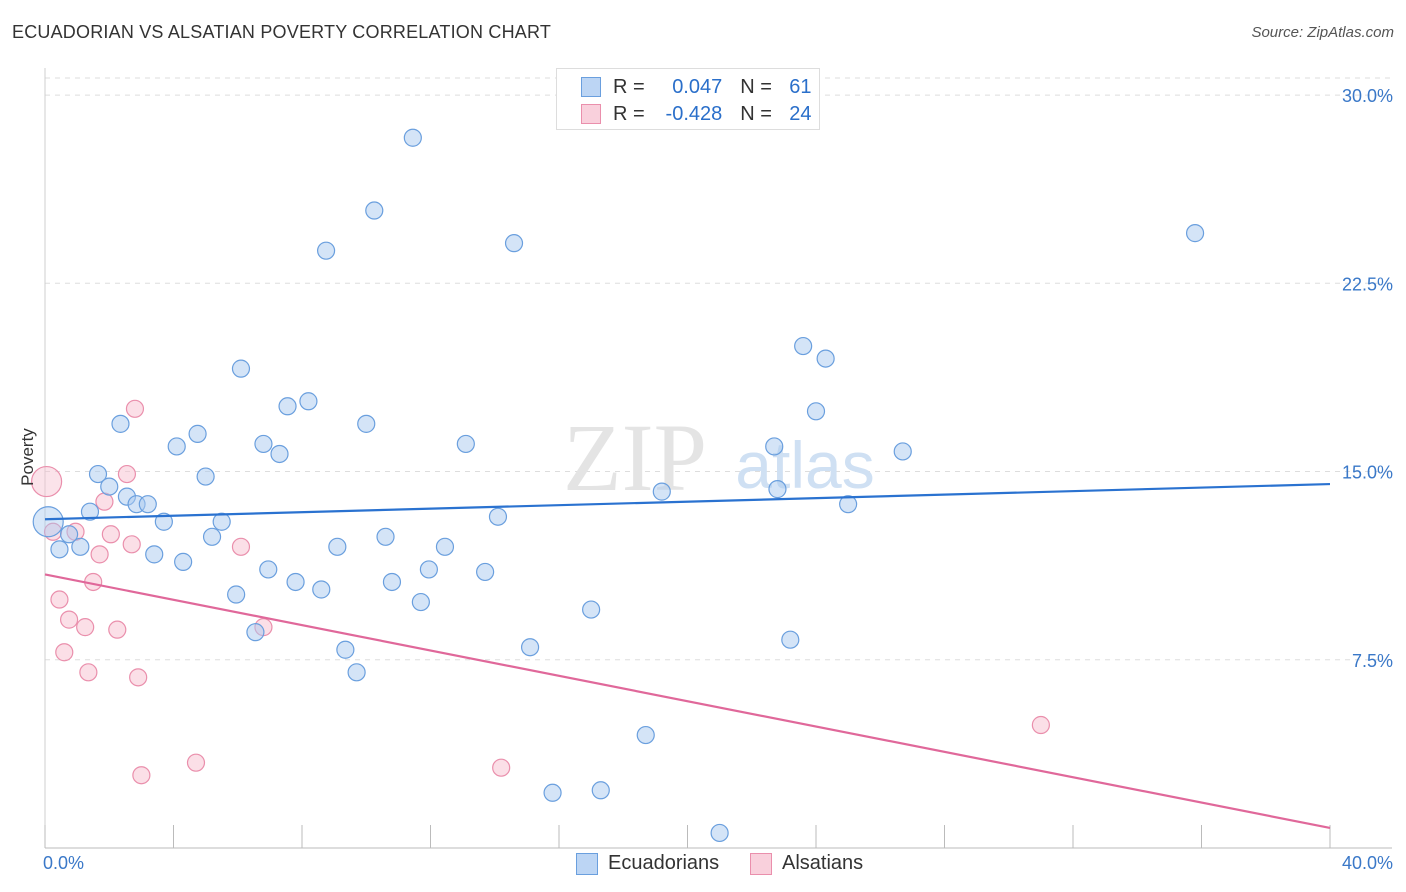  Describe the element at coordinates (27, 457) in the screenshot. I see `y-axis-title: Poverty` at that location.